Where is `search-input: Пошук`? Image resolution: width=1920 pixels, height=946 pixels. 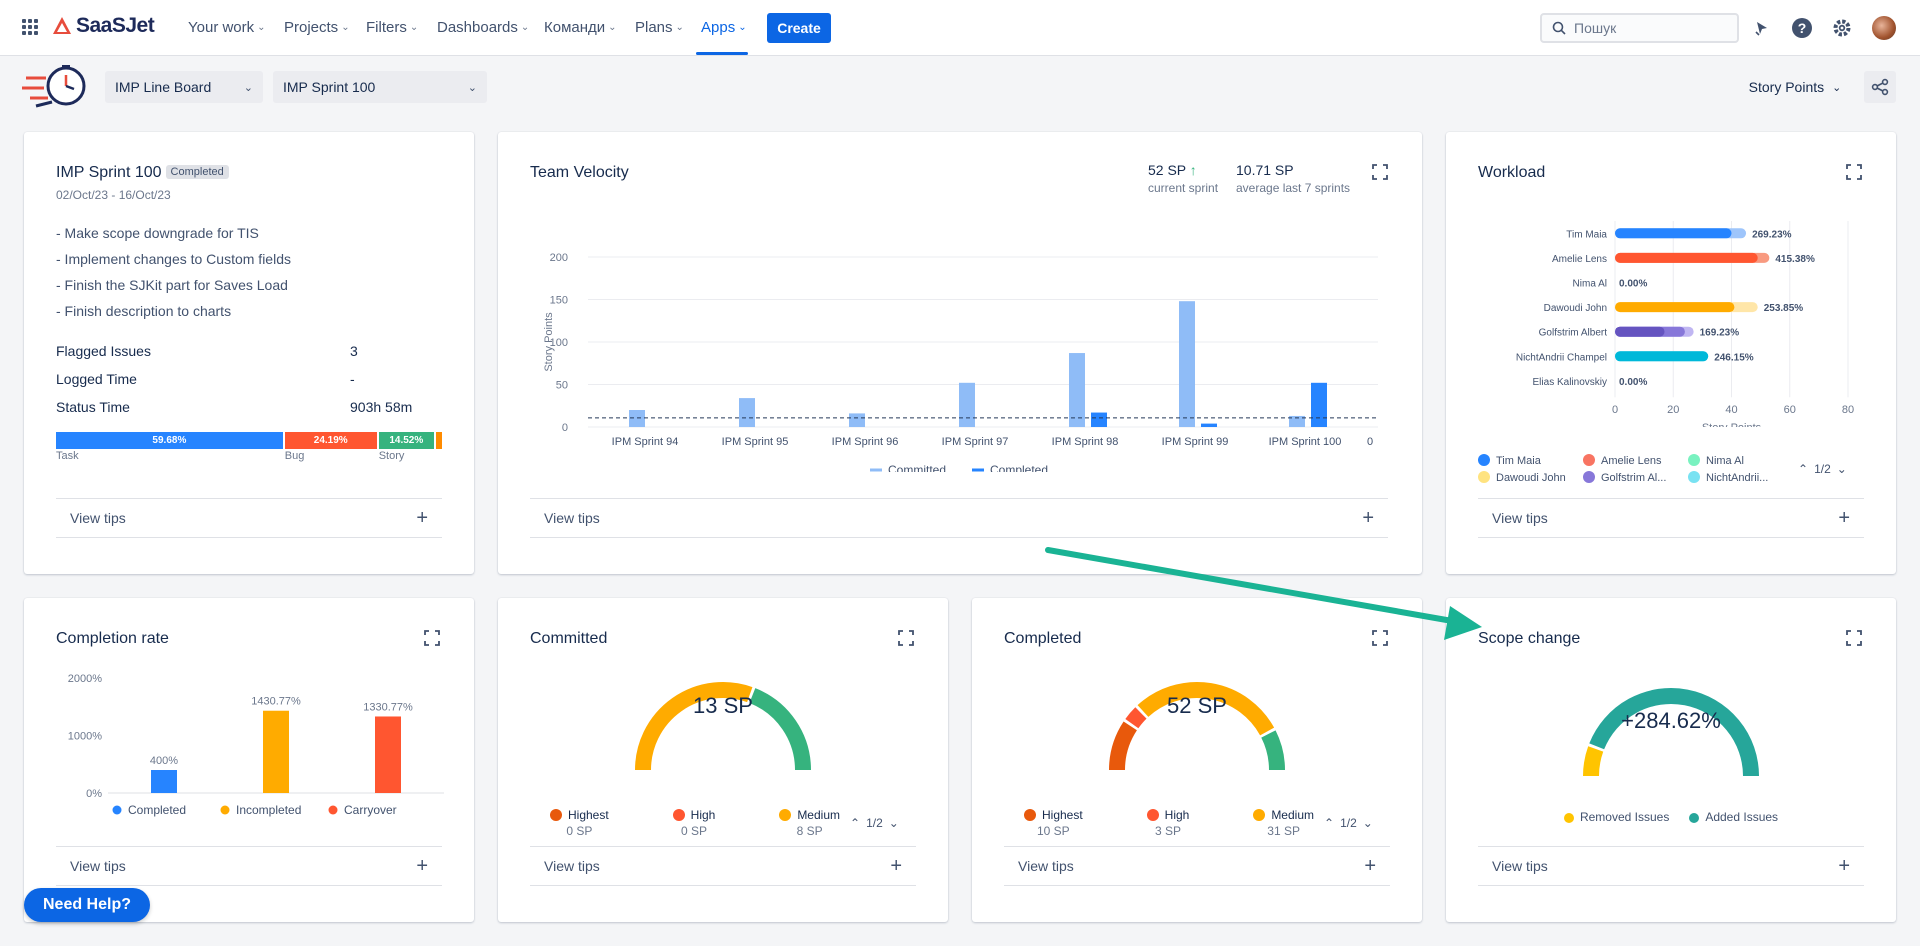 search-input: Пошук is located at coordinates (1639, 28).